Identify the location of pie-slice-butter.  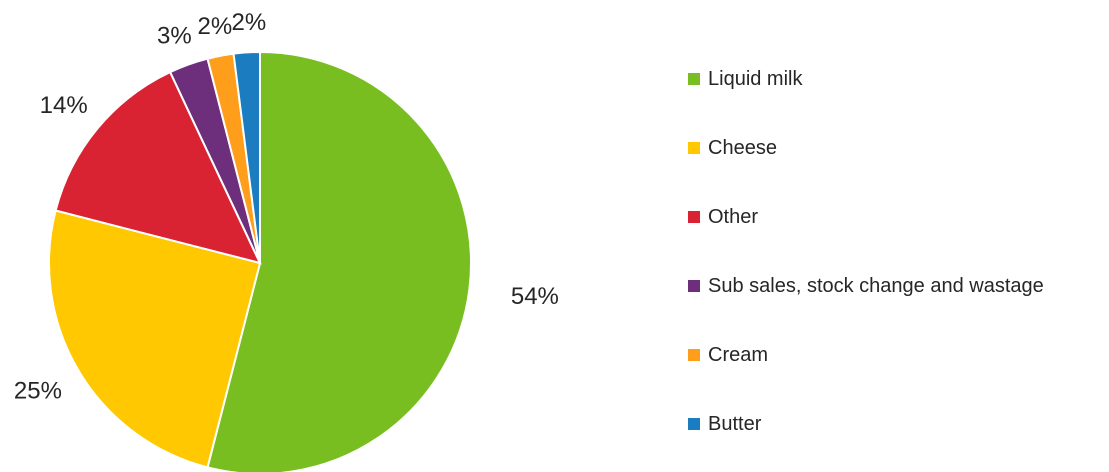
(246, 157).